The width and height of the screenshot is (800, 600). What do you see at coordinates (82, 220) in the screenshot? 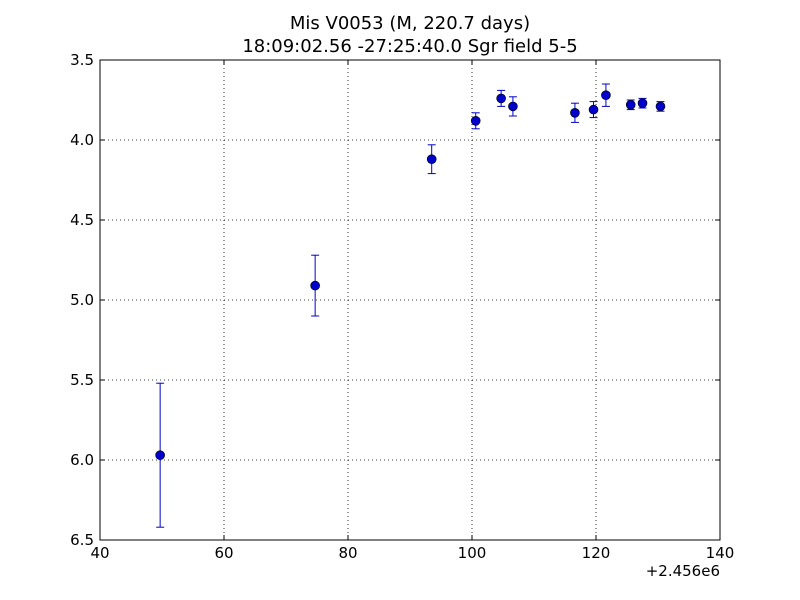
I see `y-tick-label: 4.5` at bounding box center [82, 220].